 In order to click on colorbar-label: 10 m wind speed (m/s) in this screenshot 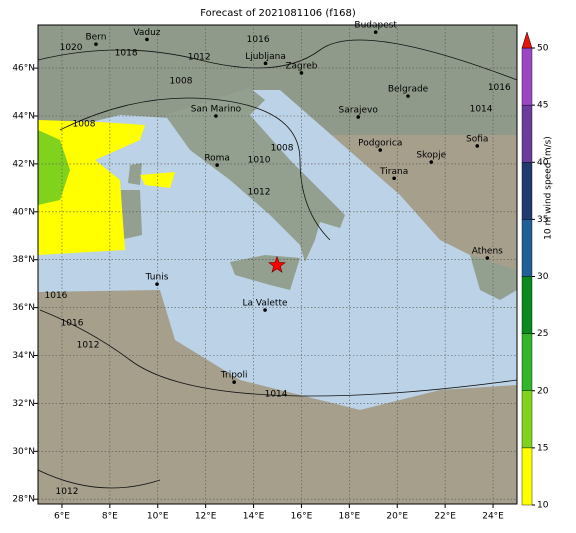, I will do `click(549, 188)`.